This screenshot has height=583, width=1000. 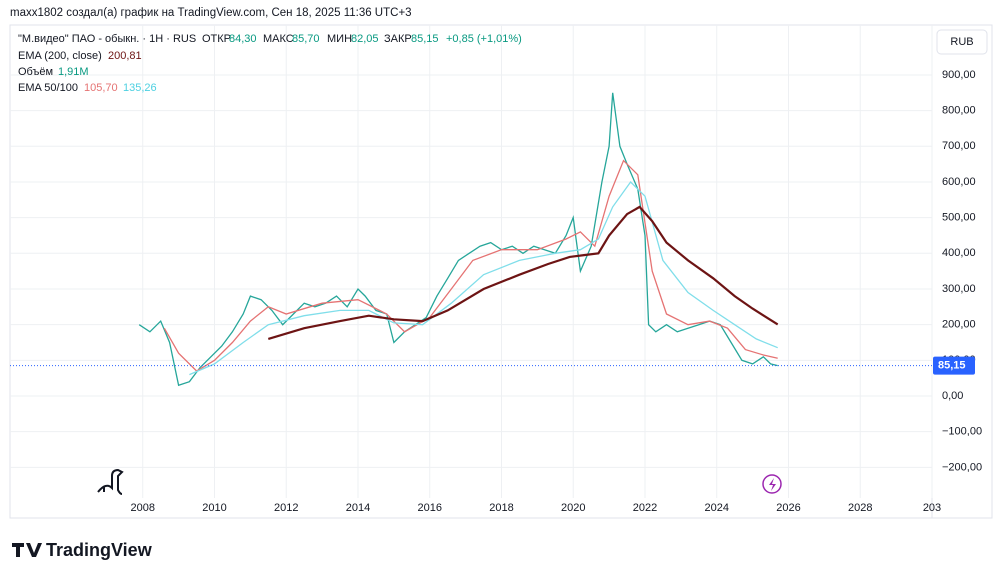 I want to click on currency: RUB, so click(x=961, y=42).